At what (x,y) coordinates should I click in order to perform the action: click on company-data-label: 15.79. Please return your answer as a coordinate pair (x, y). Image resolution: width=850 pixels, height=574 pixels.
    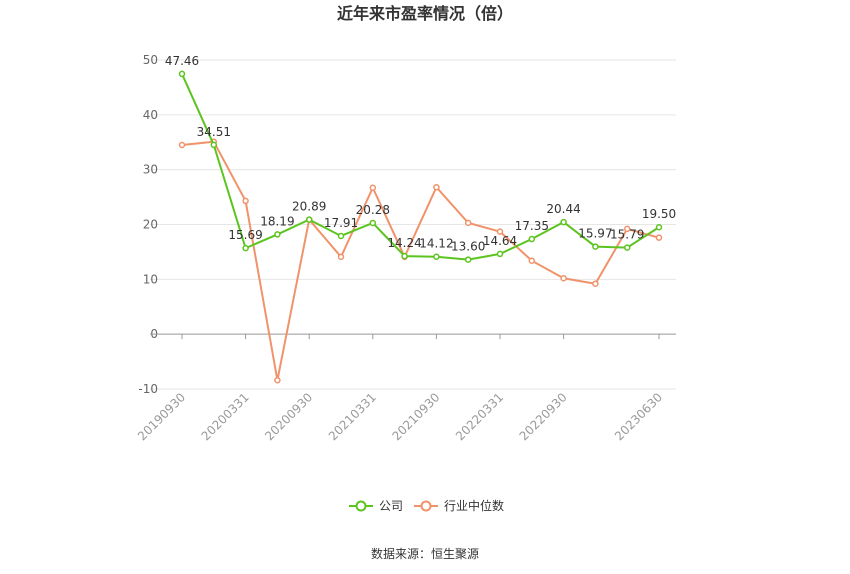
    Looking at the image, I should click on (627, 235).